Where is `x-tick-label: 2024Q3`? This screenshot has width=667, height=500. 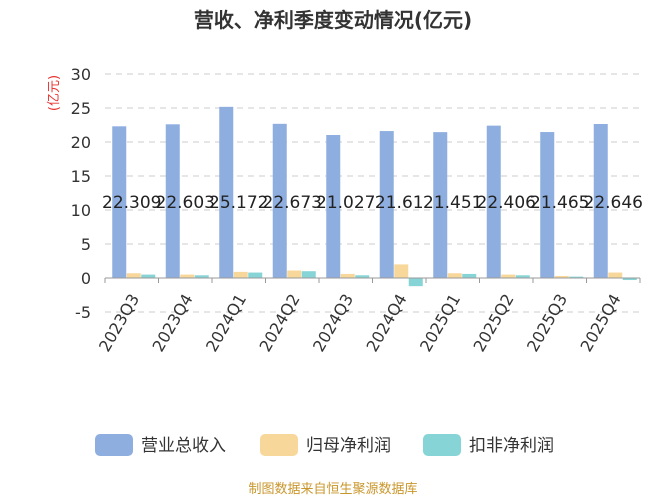 x-tick-label: 2024Q3 is located at coordinates (333, 323).